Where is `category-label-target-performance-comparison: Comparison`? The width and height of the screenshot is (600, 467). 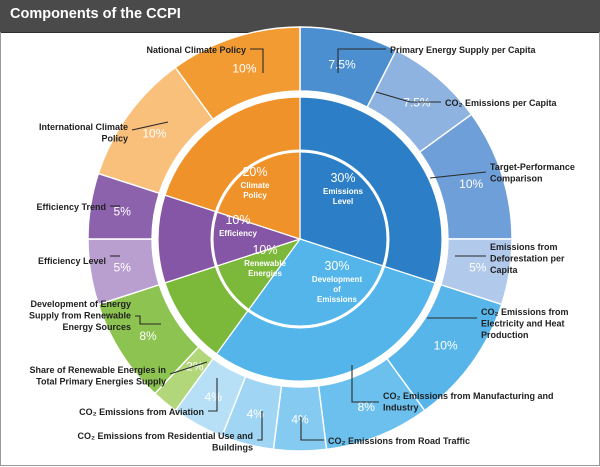 category-label-target-performance-comparison: Comparison is located at coordinates (516, 179).